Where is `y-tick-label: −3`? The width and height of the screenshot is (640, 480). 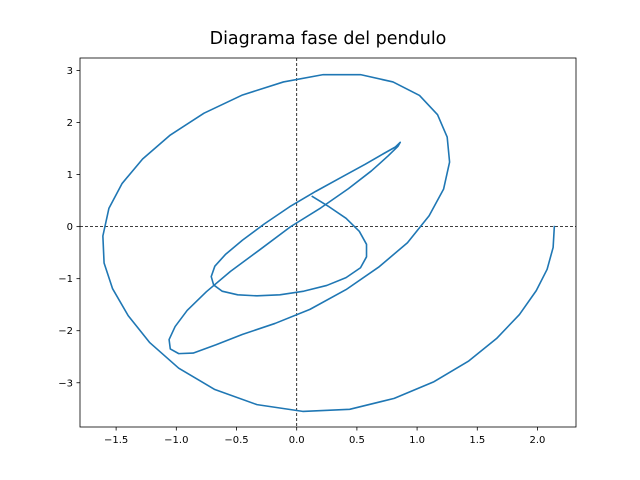
y-tick-label: −3 is located at coordinates (65, 383).